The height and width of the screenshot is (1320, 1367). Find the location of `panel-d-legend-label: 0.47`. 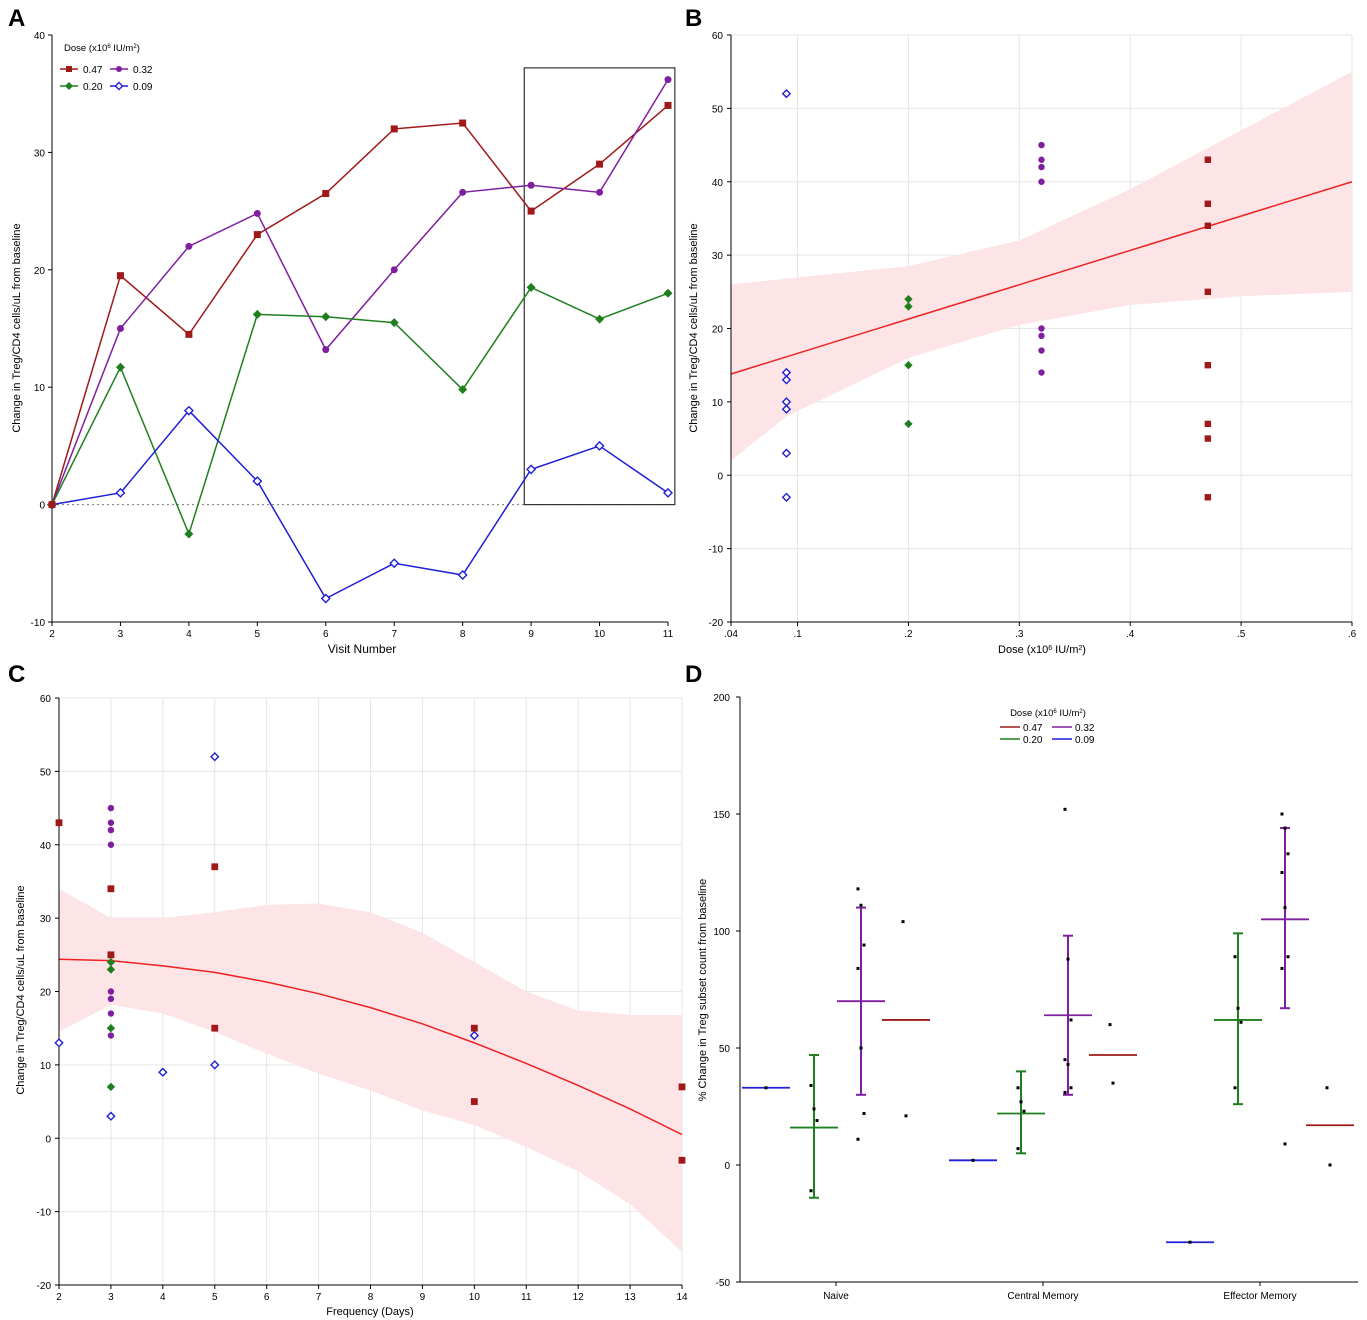

panel-d-legend-label: 0.47 is located at coordinates (1033, 728).